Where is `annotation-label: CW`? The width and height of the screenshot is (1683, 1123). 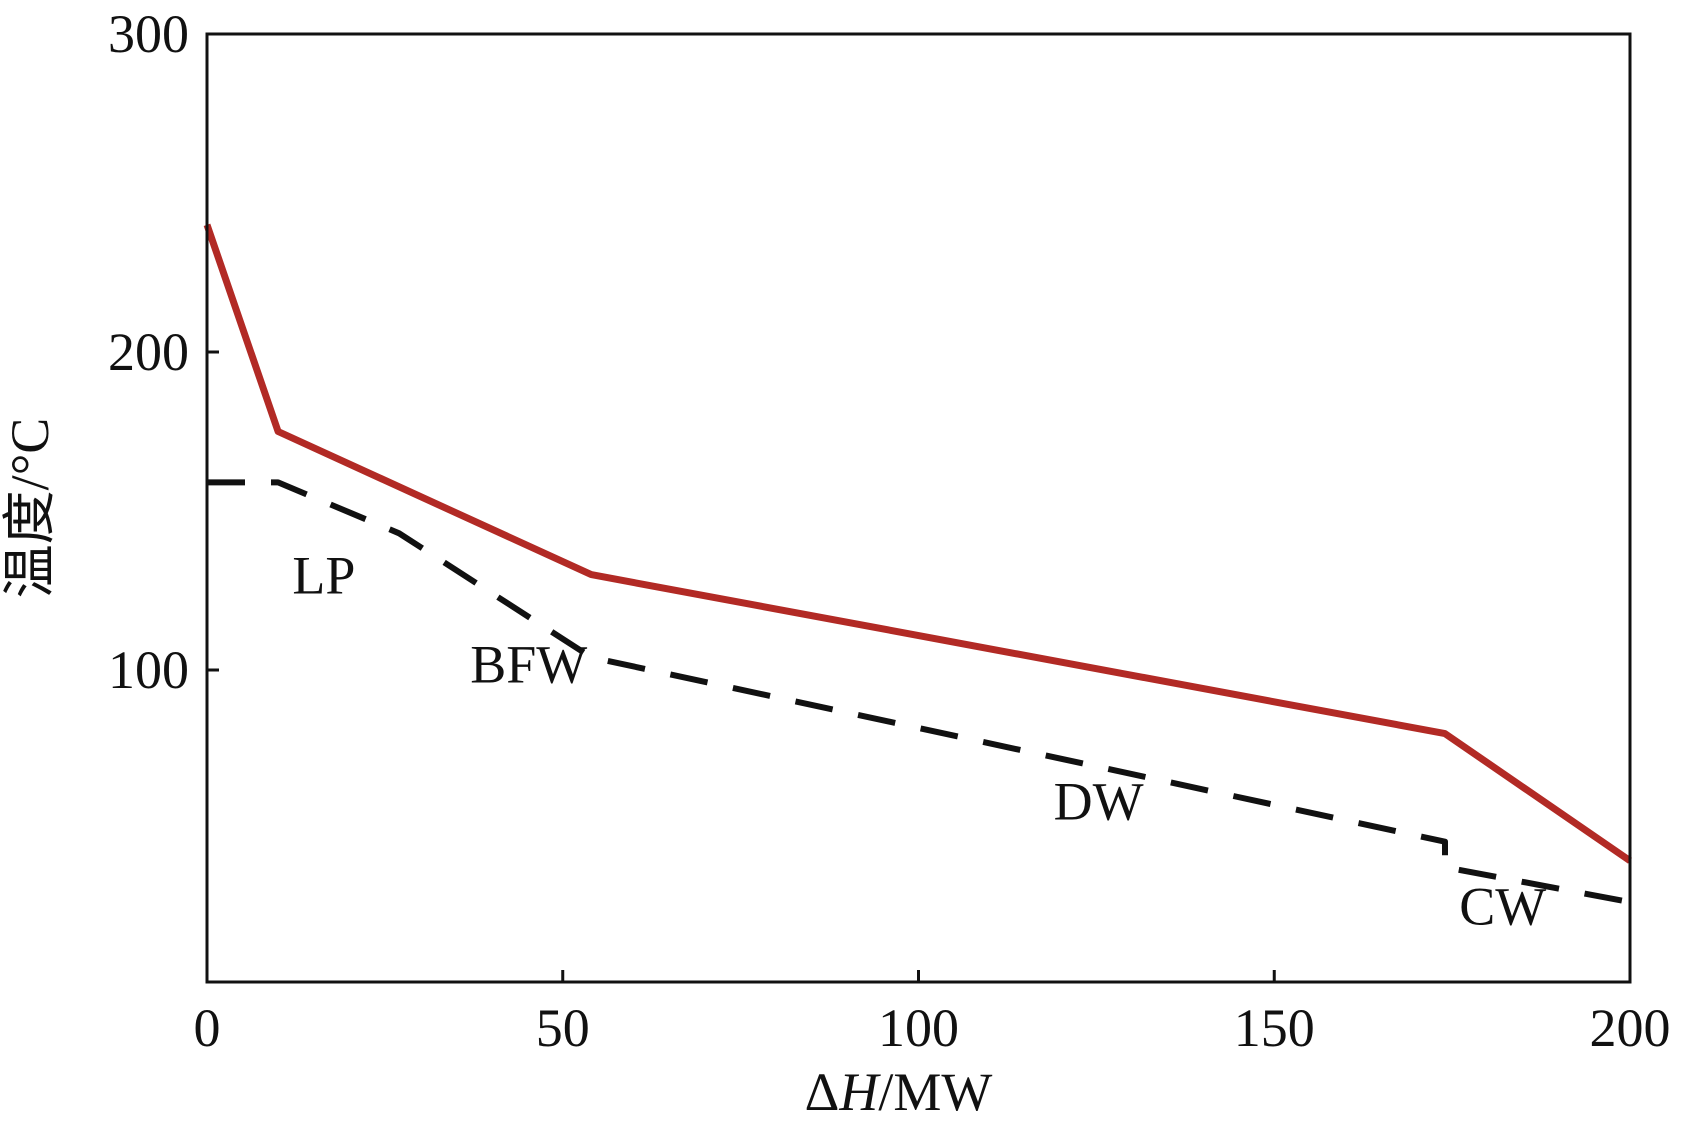
annotation-label: CW is located at coordinates (1502, 906).